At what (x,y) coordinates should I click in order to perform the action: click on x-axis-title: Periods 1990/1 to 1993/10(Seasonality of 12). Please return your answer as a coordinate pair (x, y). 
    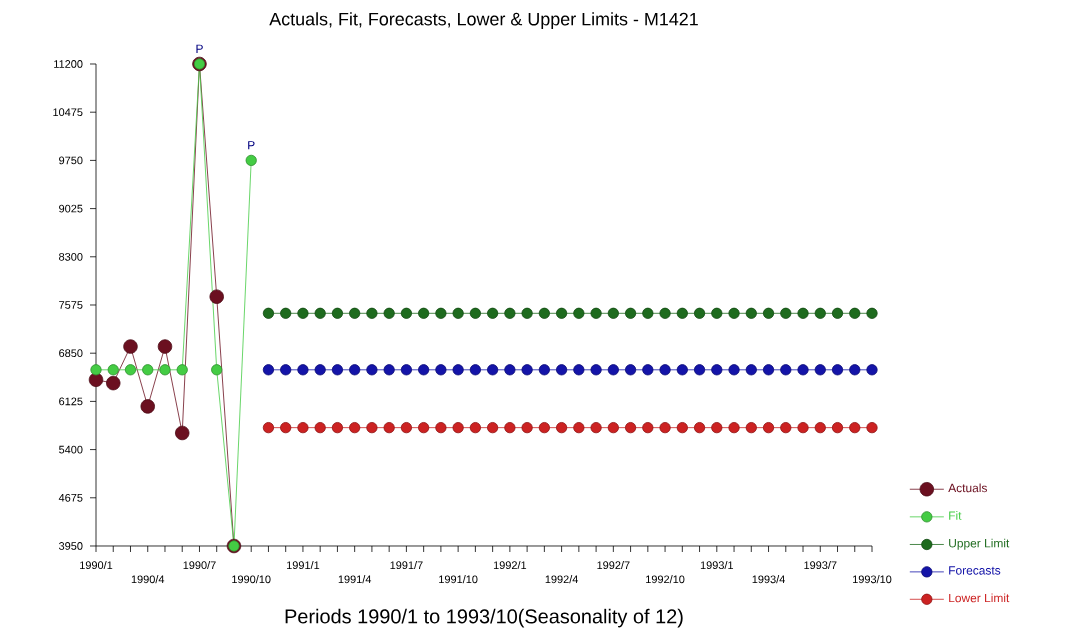
    Looking at the image, I should click on (484, 618).